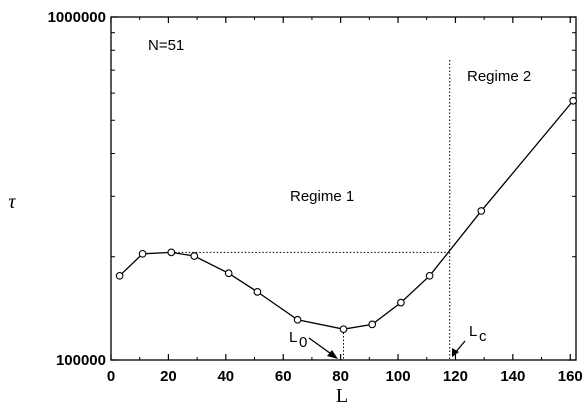  Describe the element at coordinates (342, 395) in the screenshot. I see `x-axis-label: L` at that location.